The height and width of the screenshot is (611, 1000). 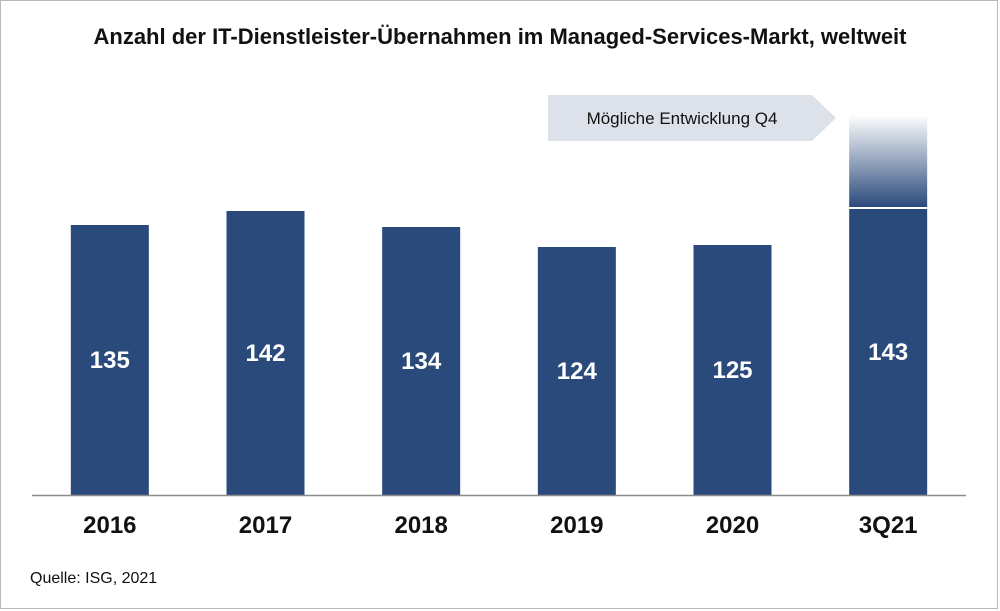 What do you see at coordinates (94, 578) in the screenshot?
I see `source-note: Quelle: ISG, 2021` at bounding box center [94, 578].